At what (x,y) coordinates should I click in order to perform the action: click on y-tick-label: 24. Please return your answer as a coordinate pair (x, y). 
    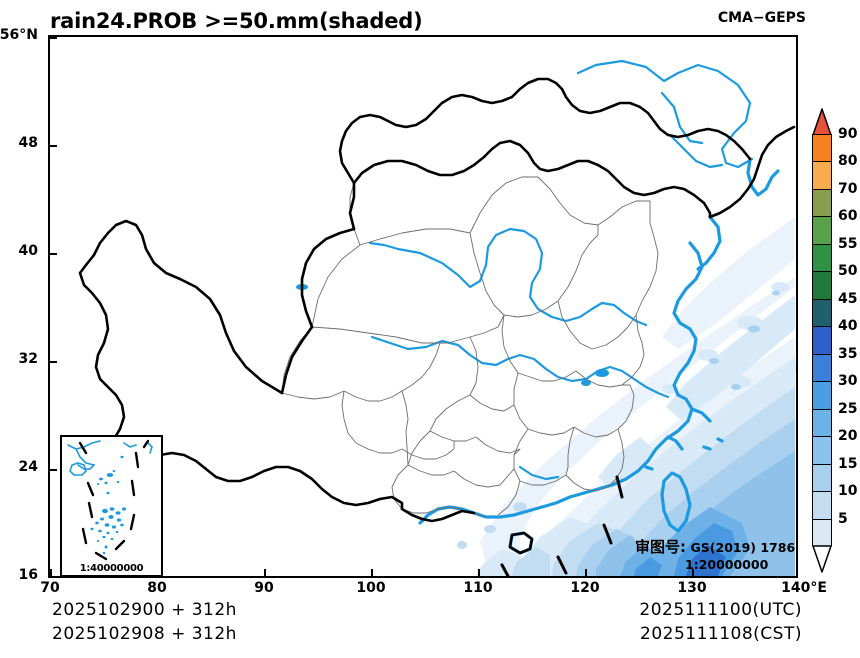
    Looking at the image, I should click on (28, 467).